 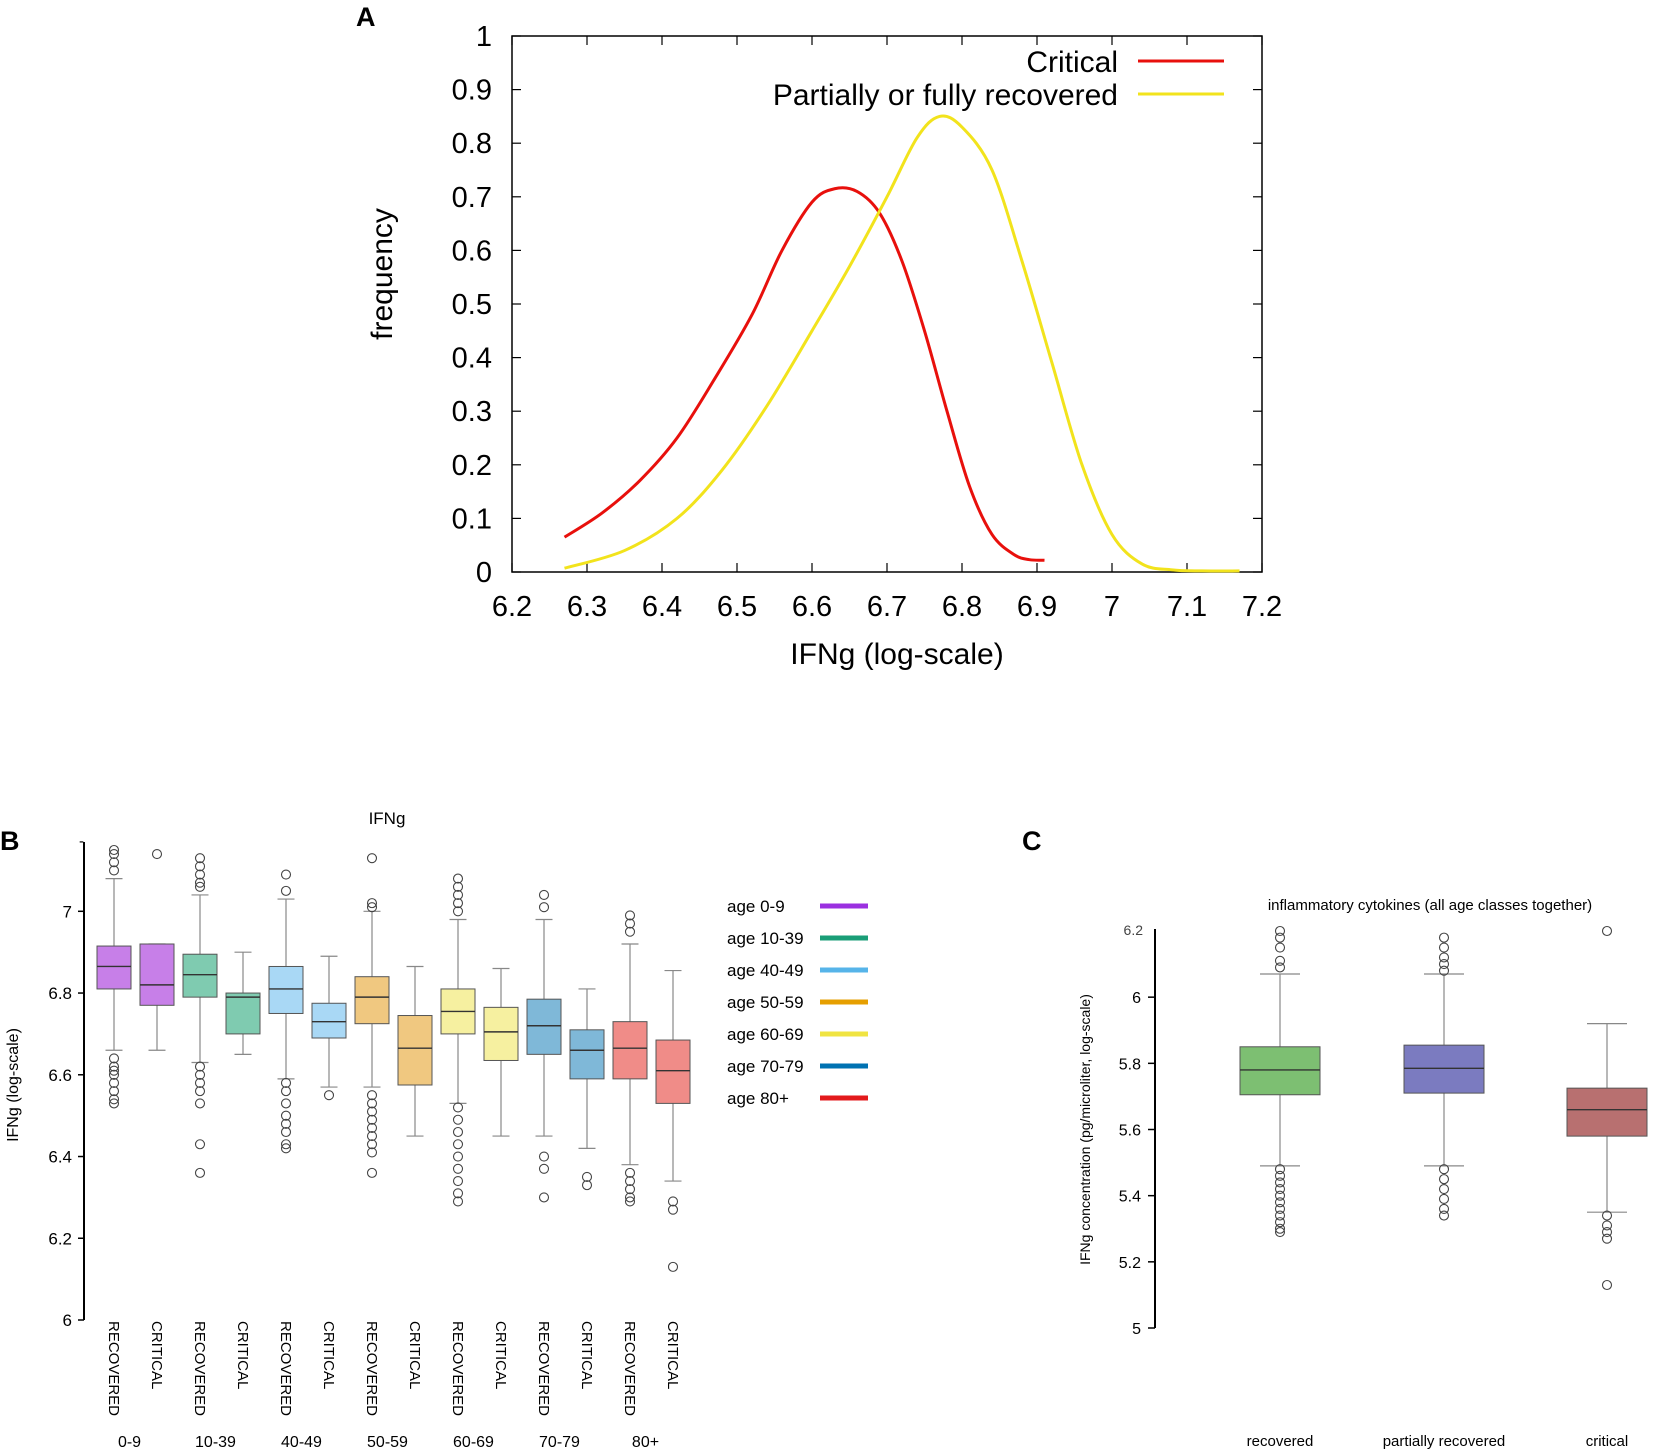 I want to click on panel-a-letter: A, so click(x=366, y=17).